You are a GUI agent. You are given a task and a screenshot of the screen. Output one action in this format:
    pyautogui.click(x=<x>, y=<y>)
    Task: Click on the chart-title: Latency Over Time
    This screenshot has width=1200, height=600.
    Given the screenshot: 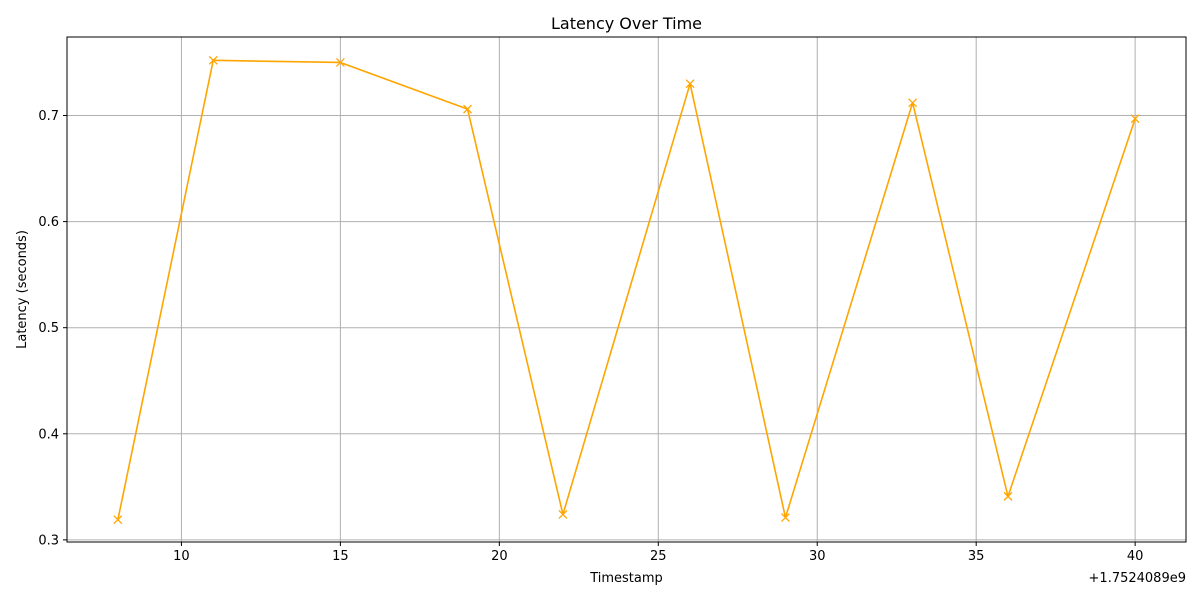 What is the action you would take?
    pyautogui.click(x=626, y=23)
    